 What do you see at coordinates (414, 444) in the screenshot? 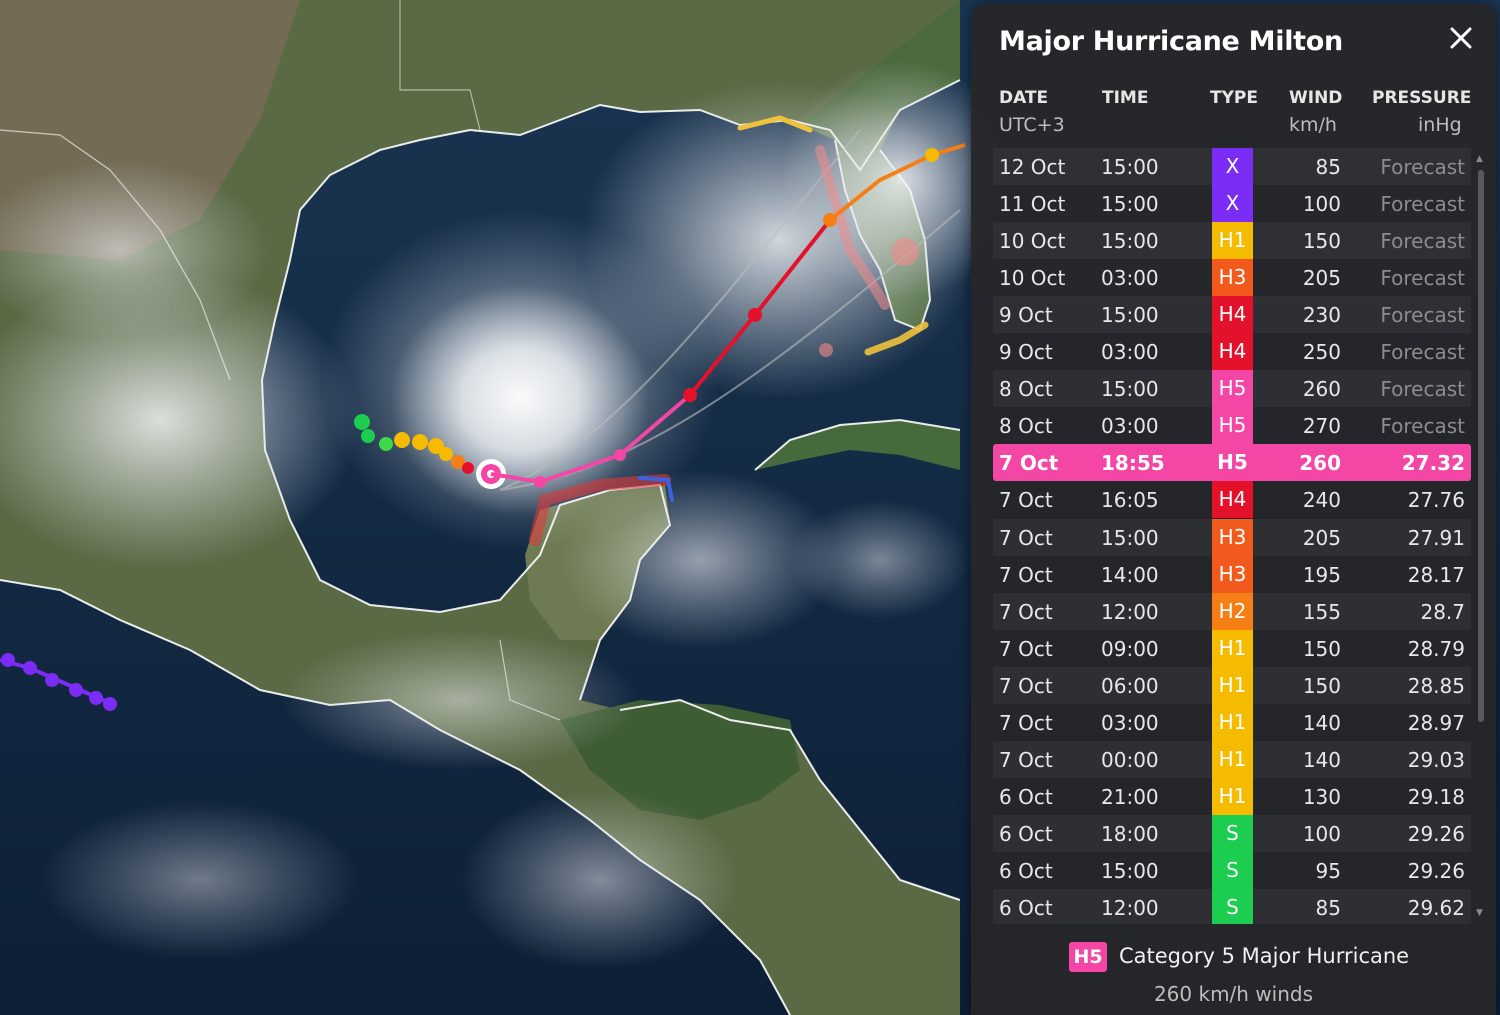
I see `past-track` at bounding box center [414, 444].